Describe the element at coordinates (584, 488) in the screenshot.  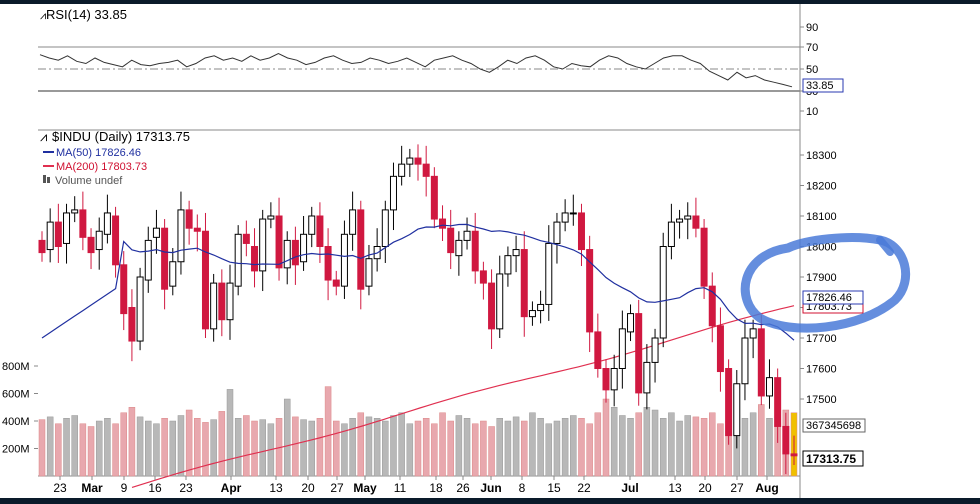
I see `x-tick-label: 22` at that location.